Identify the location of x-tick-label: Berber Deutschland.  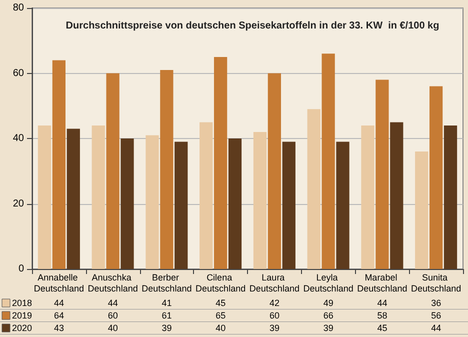
(167, 283).